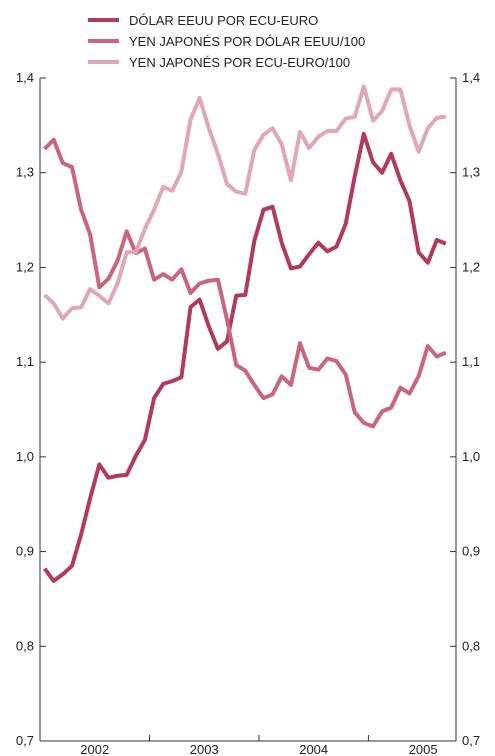  Describe the element at coordinates (31, 409) in the screenshot. I see `left-y-axis-ticks: 0,7 0,8 0,9 1,0 1,1 1,2 1,3 1,4` at that location.